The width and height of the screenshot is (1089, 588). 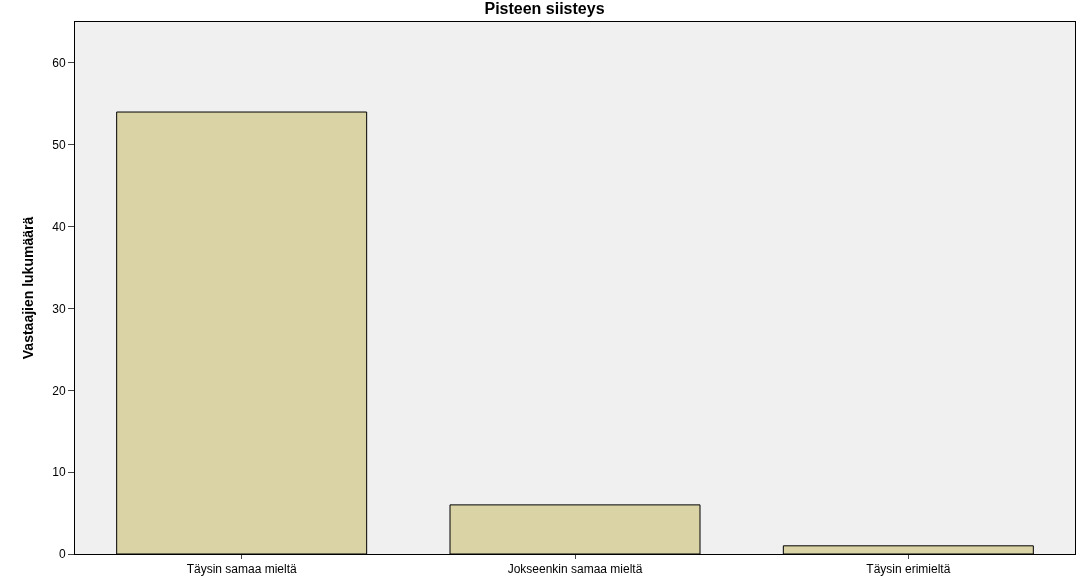 I want to click on y-tick-label: 20, so click(x=59, y=390).